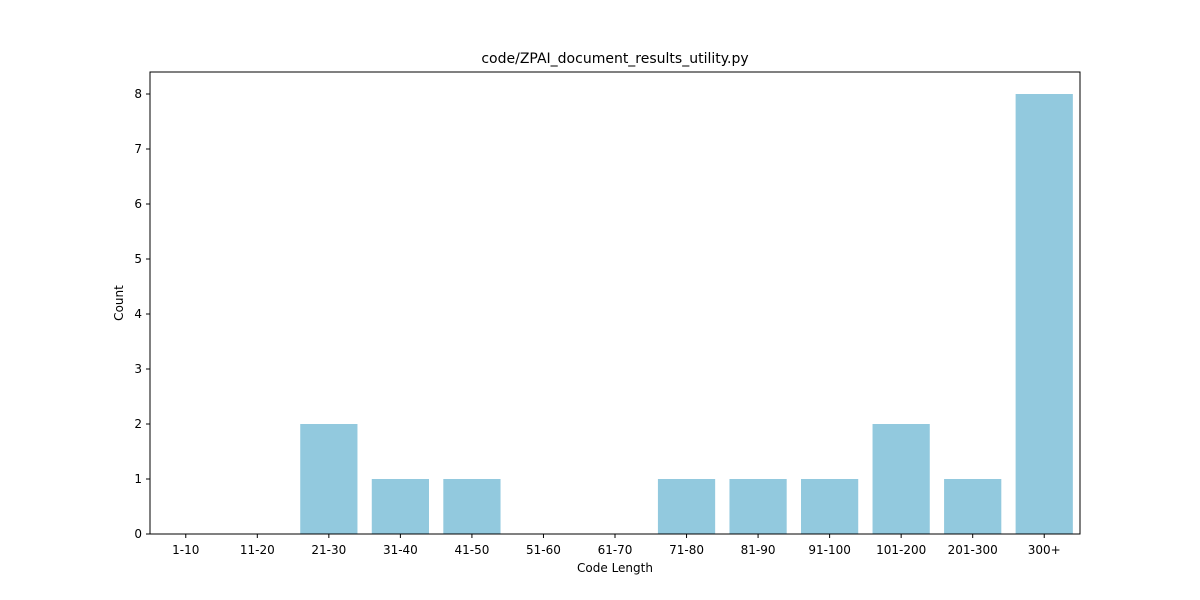 This screenshot has width=1200, height=600. I want to click on x-axis-title: Code Length, so click(615, 568).